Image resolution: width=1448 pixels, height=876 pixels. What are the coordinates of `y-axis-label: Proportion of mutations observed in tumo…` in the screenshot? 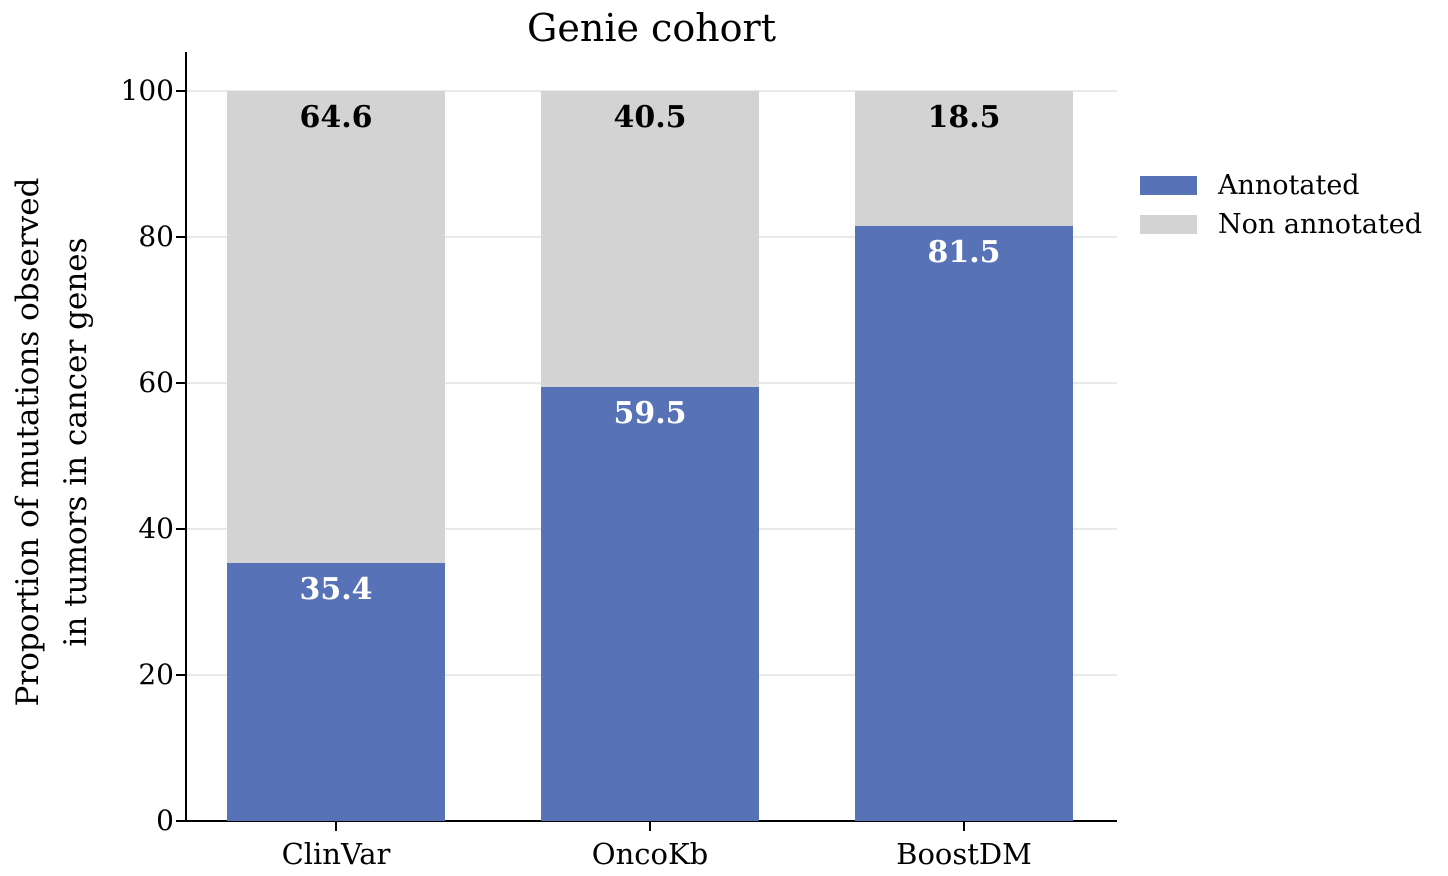 It's located at (52, 442).